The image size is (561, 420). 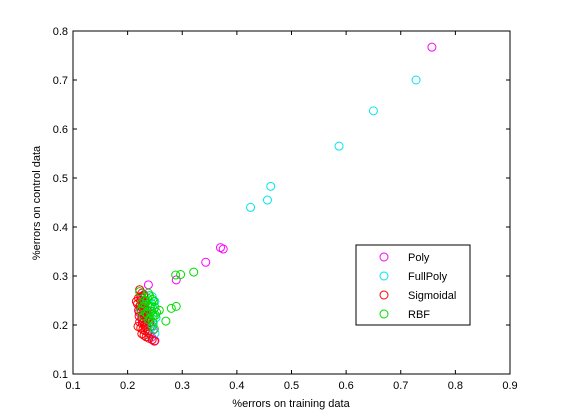 What do you see at coordinates (72, 386) in the screenshot?
I see `x-tick-label: 0.1` at bounding box center [72, 386].